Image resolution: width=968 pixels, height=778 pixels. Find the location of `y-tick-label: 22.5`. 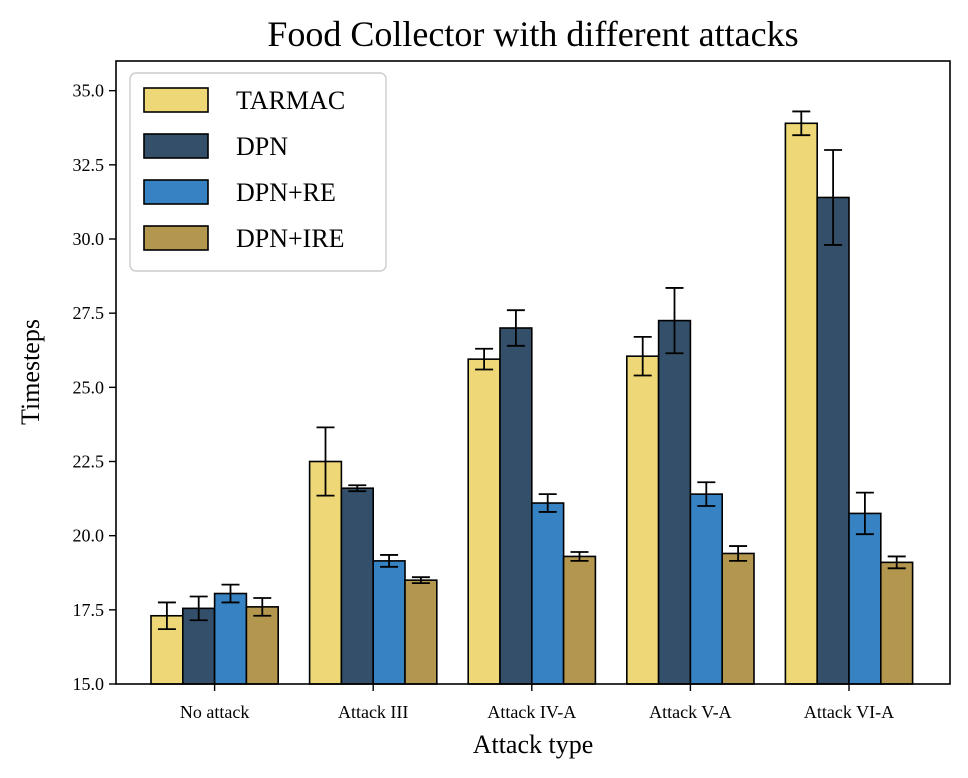

y-tick-label: 22.5 is located at coordinates (89, 462).